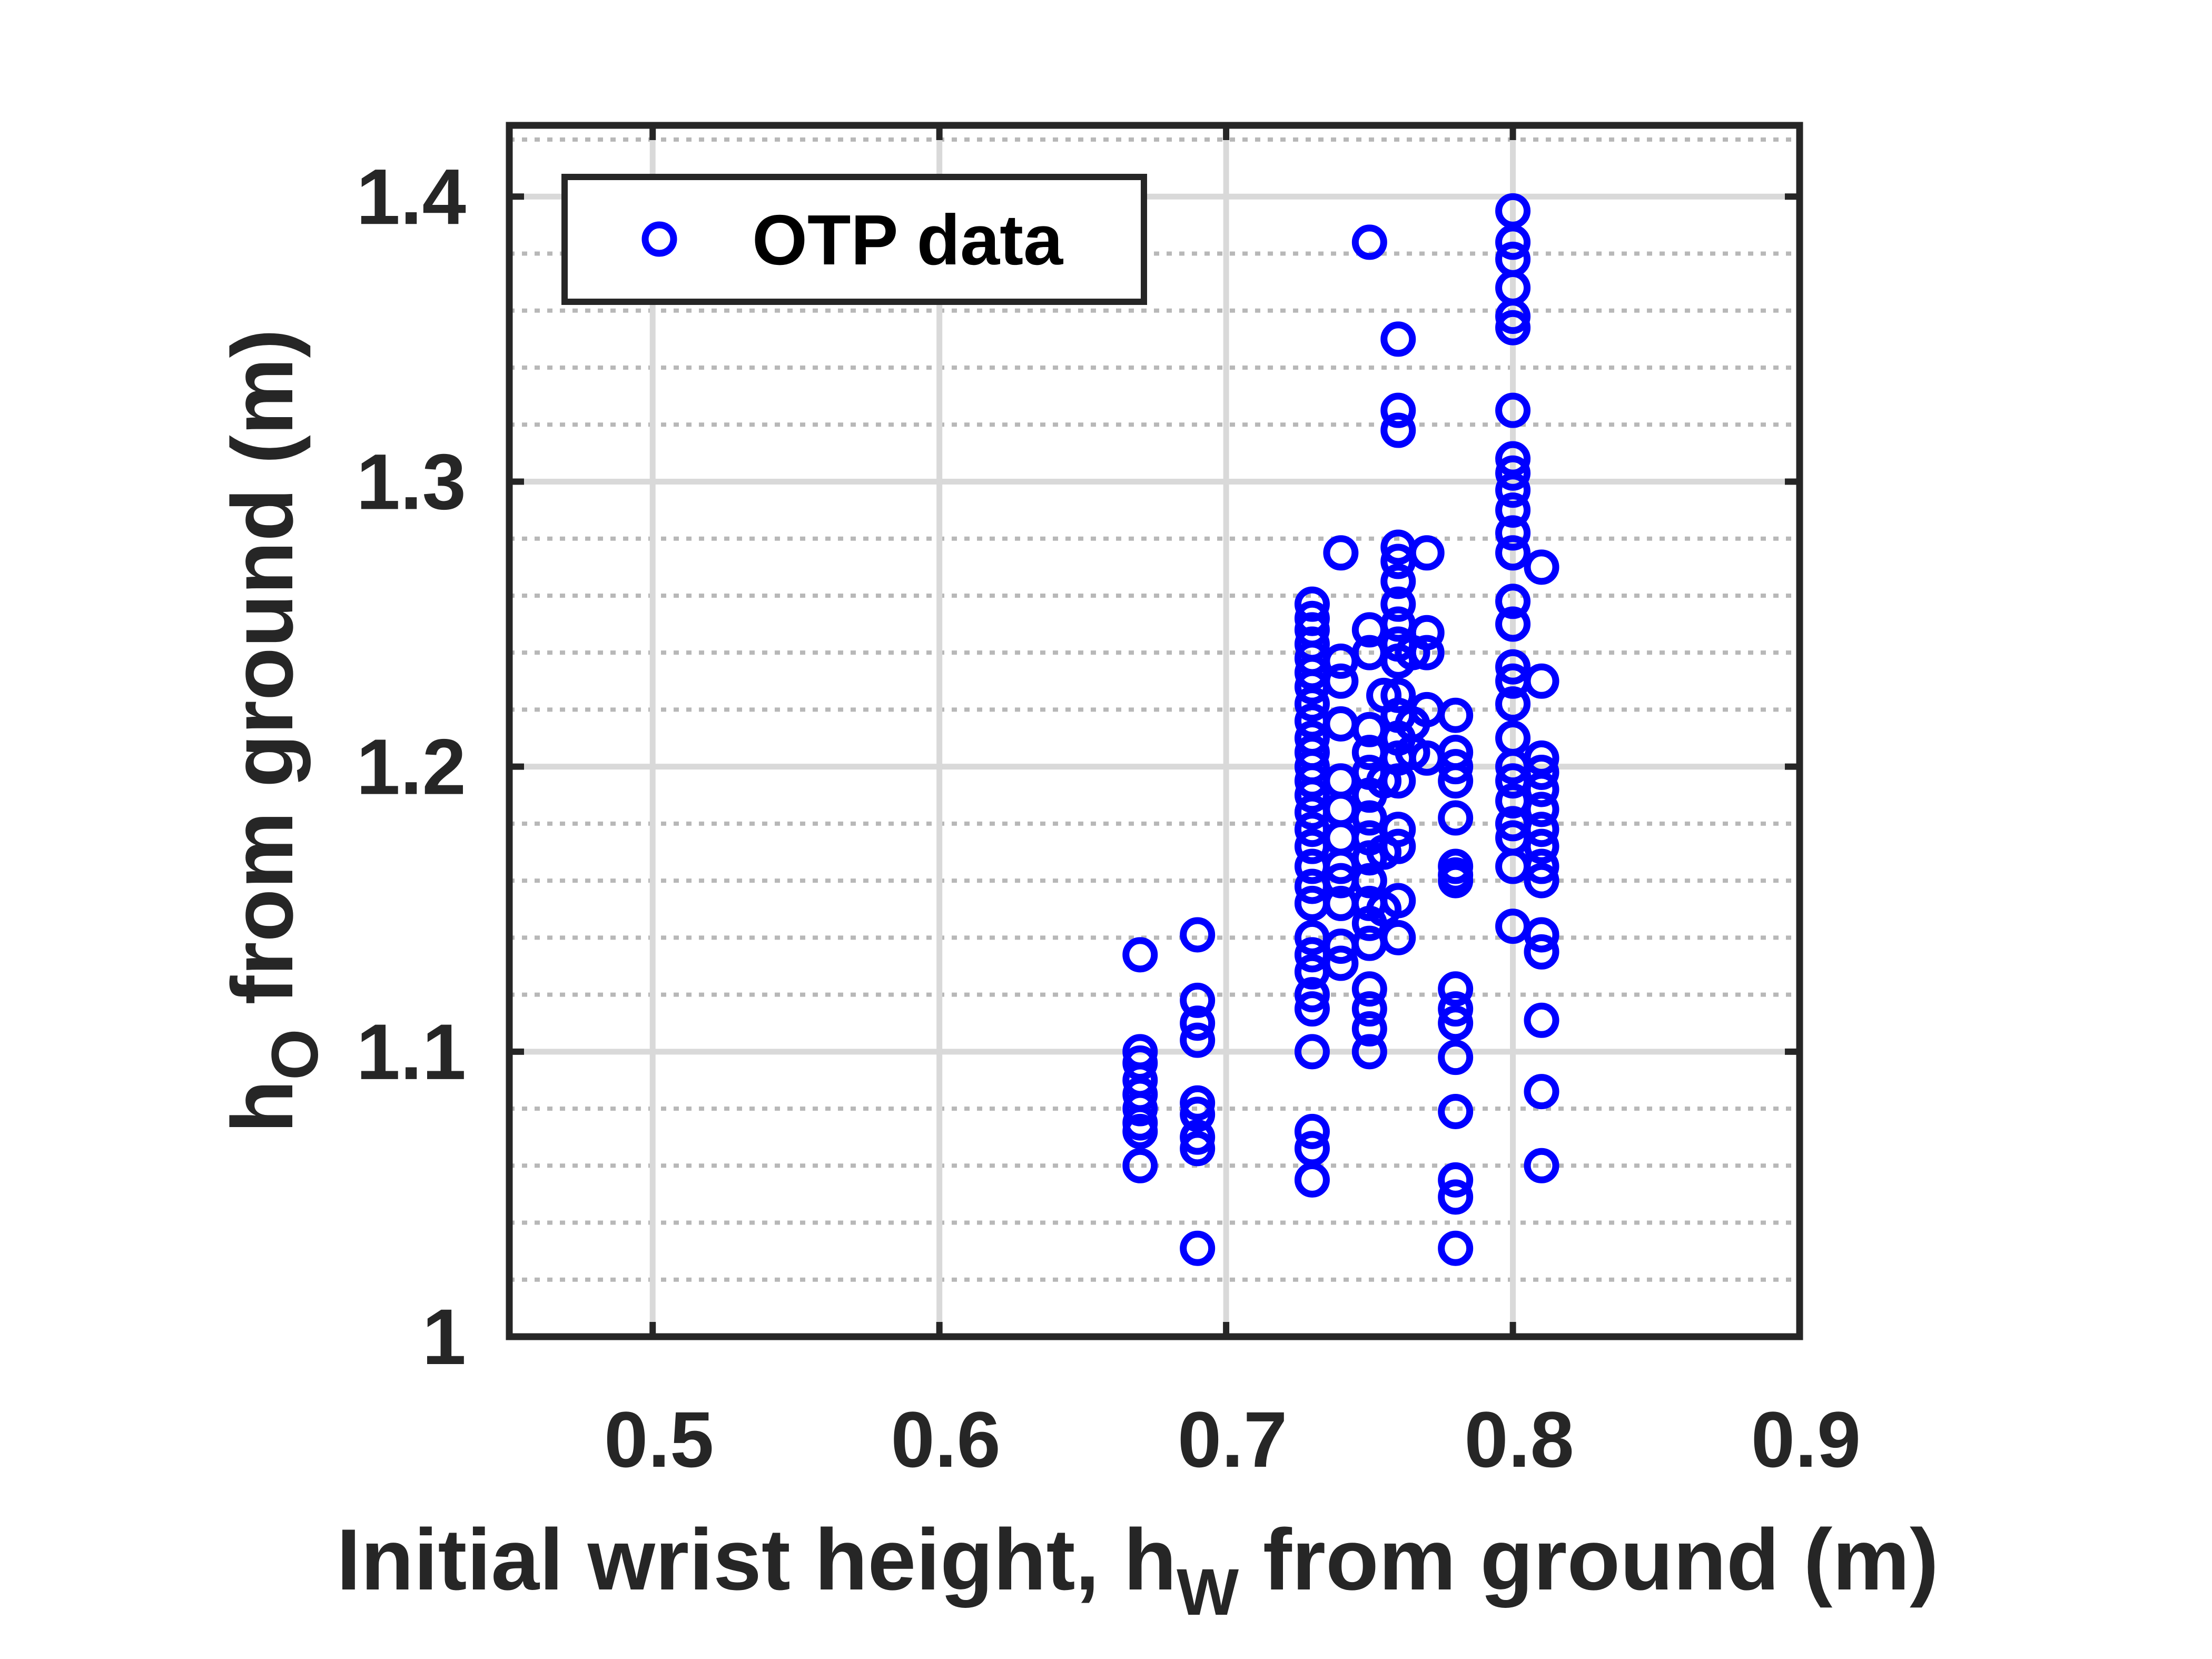 The height and width of the screenshot is (1659, 2212). What do you see at coordinates (1806, 1439) in the screenshot?
I see `x-tick-label: 0.9` at bounding box center [1806, 1439].